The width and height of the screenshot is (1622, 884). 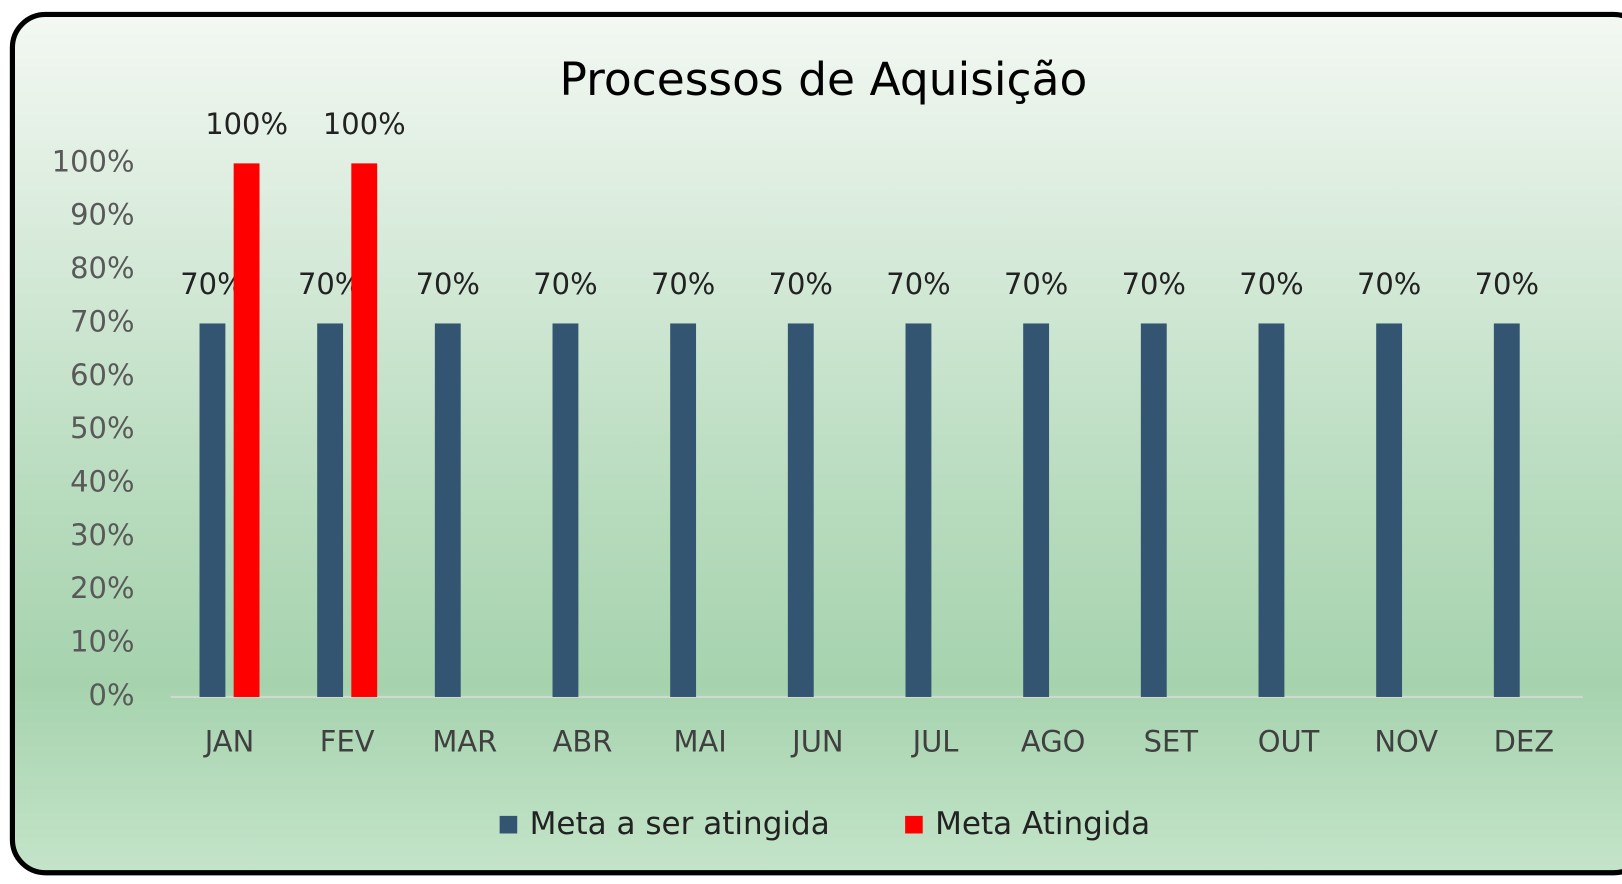 I want to click on y-tick-label: 50%, so click(x=102, y=428).